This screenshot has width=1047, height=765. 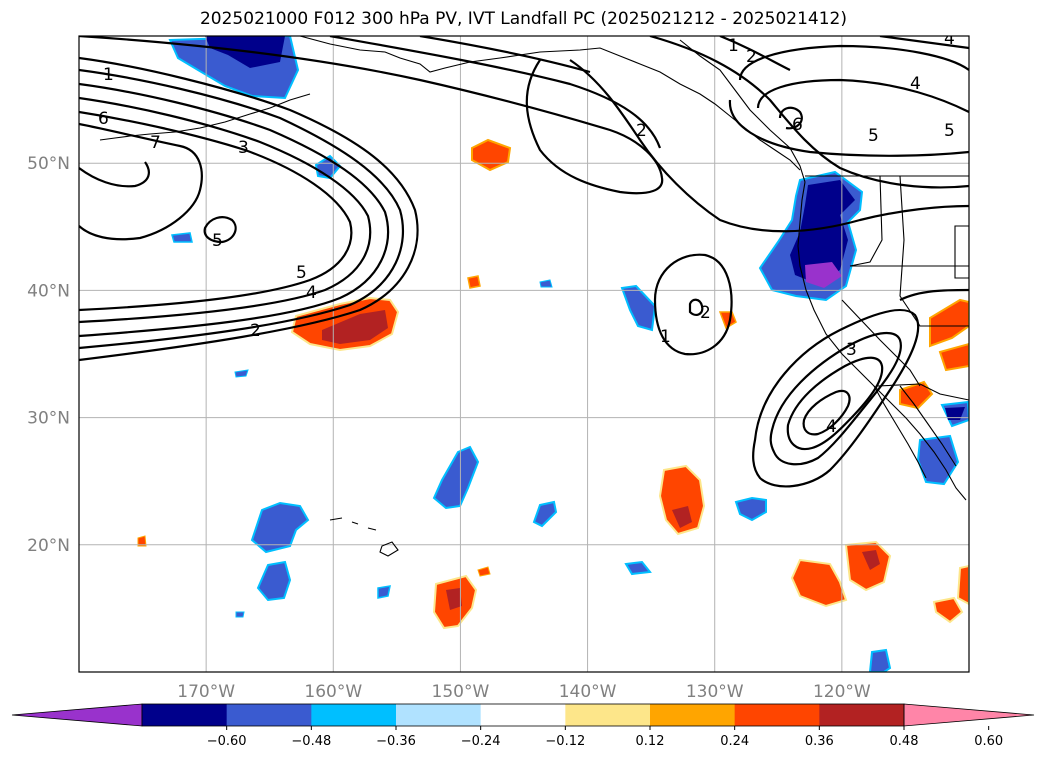 What do you see at coordinates (48, 355) in the screenshot?
I see `latitude-labels: 50°N 40°N 30°N 20°N` at bounding box center [48, 355].